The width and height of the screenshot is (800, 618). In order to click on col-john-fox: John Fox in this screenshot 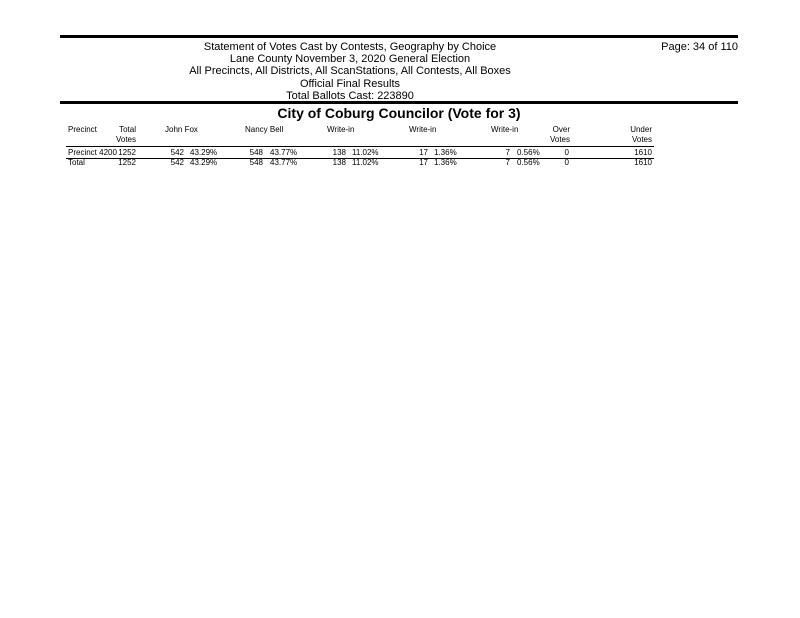, I will do `click(181, 129)`.